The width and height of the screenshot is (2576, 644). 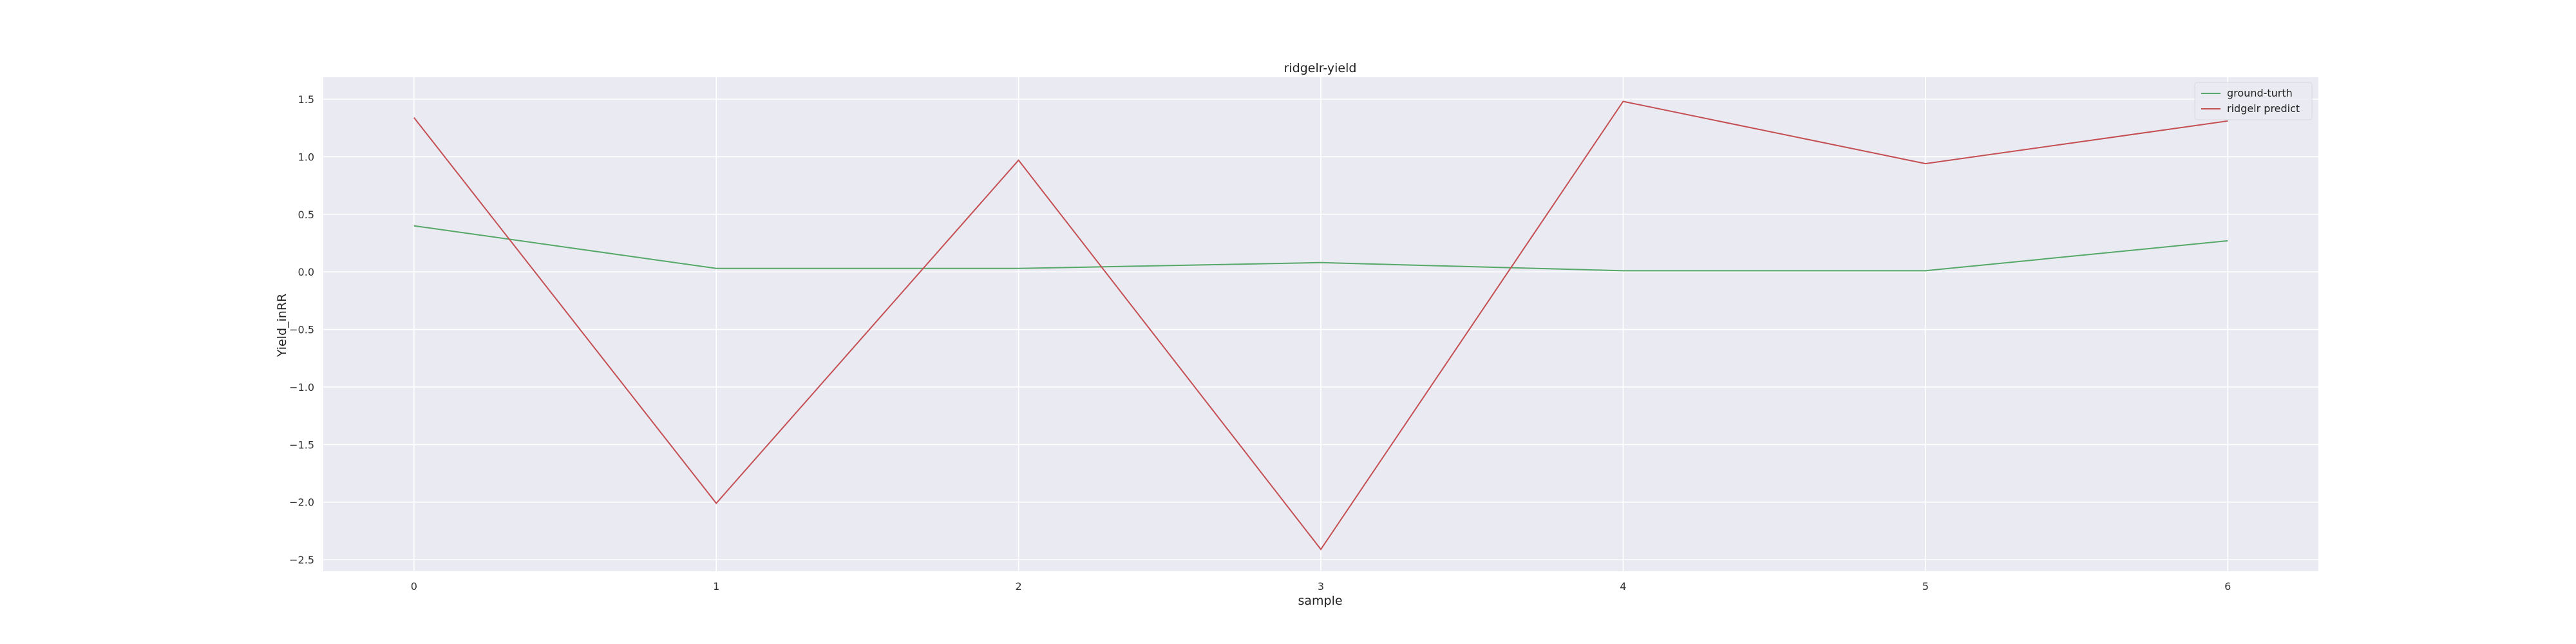 I want to click on y-tick-label: −2.0, so click(x=301, y=503).